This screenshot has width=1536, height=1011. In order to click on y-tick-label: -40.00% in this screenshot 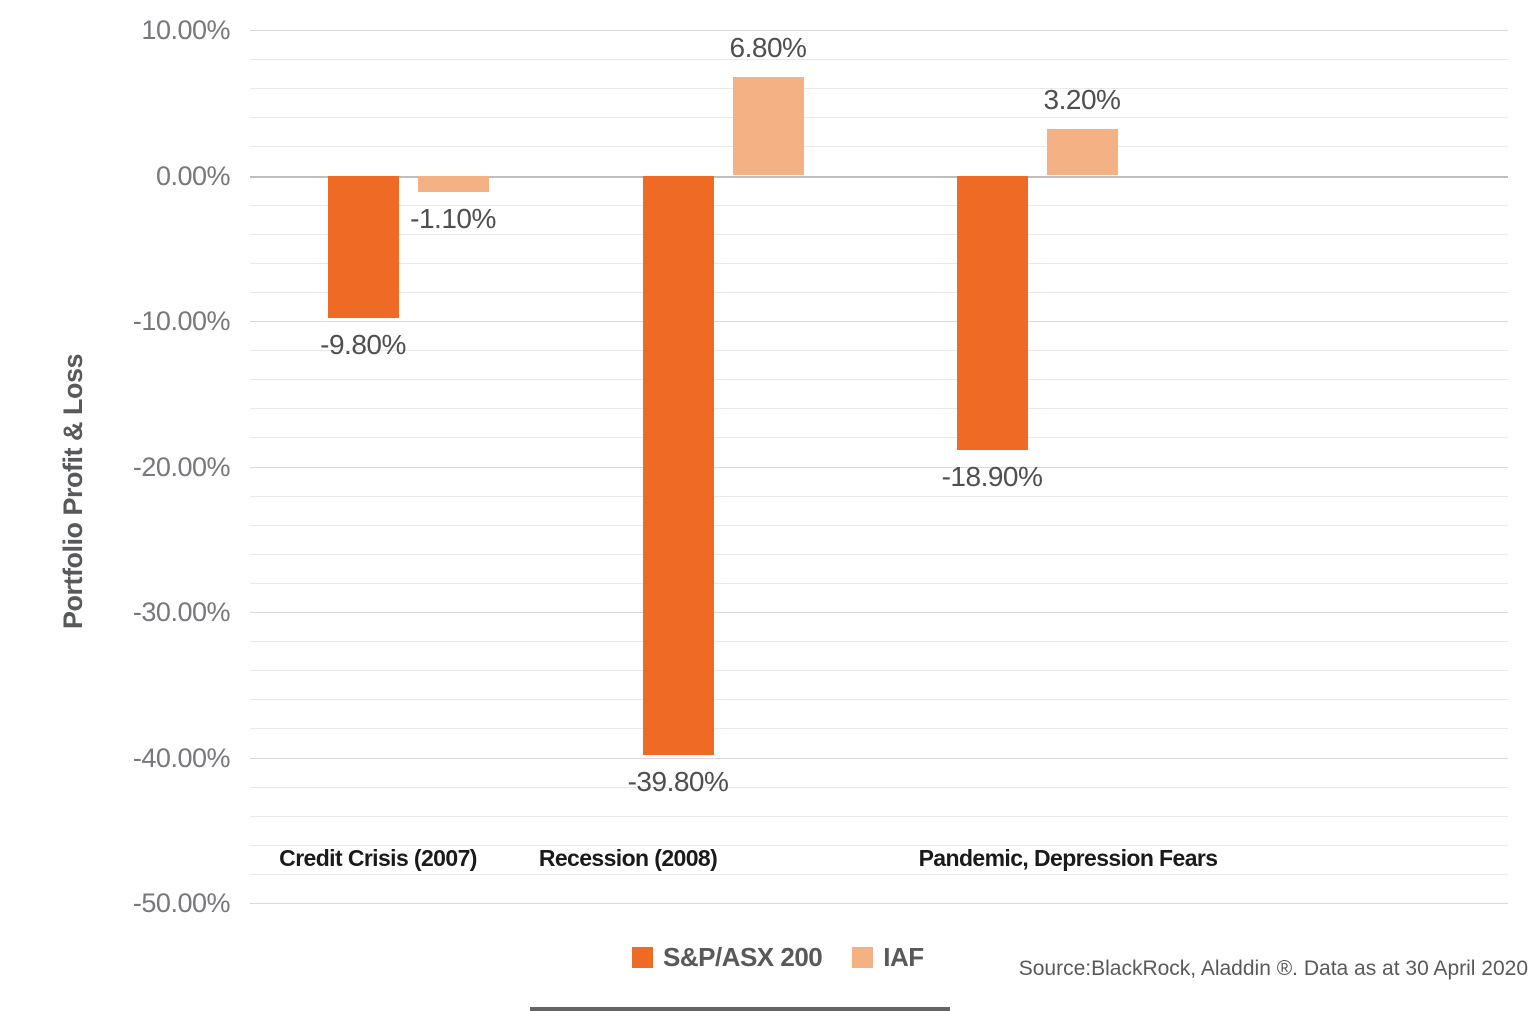, I will do `click(181, 757)`.